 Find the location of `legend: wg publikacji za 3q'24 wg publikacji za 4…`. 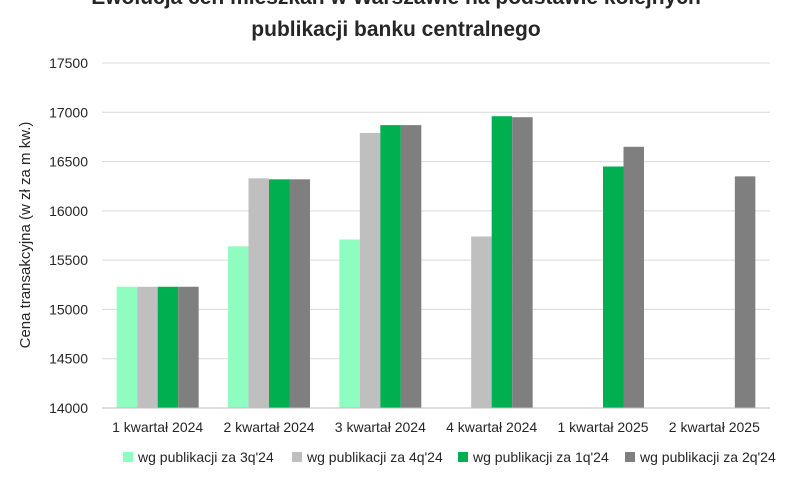

legend: wg publikacji za 3q'24 wg publikacji za 4… is located at coordinates (449, 457).